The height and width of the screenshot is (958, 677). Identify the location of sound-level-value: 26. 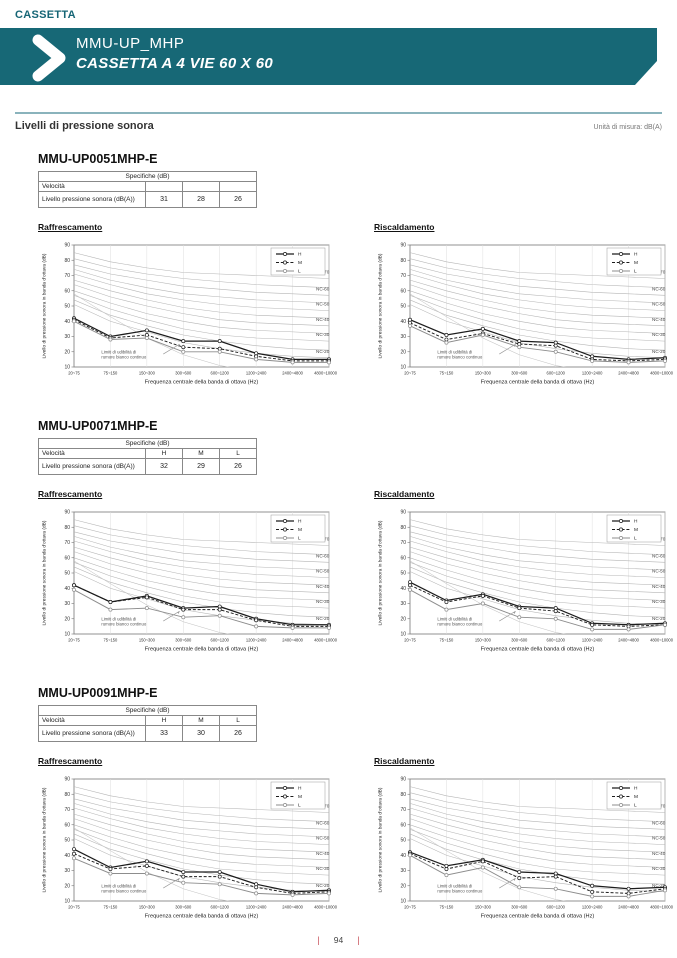
(238, 466).